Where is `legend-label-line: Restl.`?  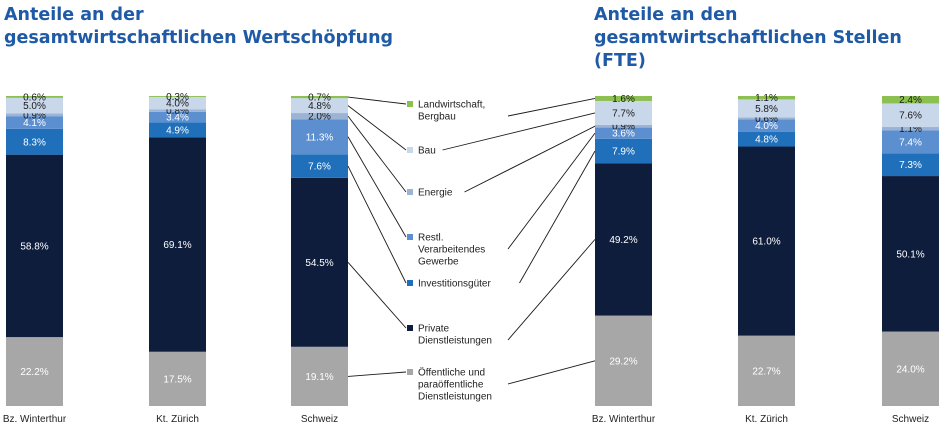 legend-label-line: Restl. is located at coordinates (431, 238).